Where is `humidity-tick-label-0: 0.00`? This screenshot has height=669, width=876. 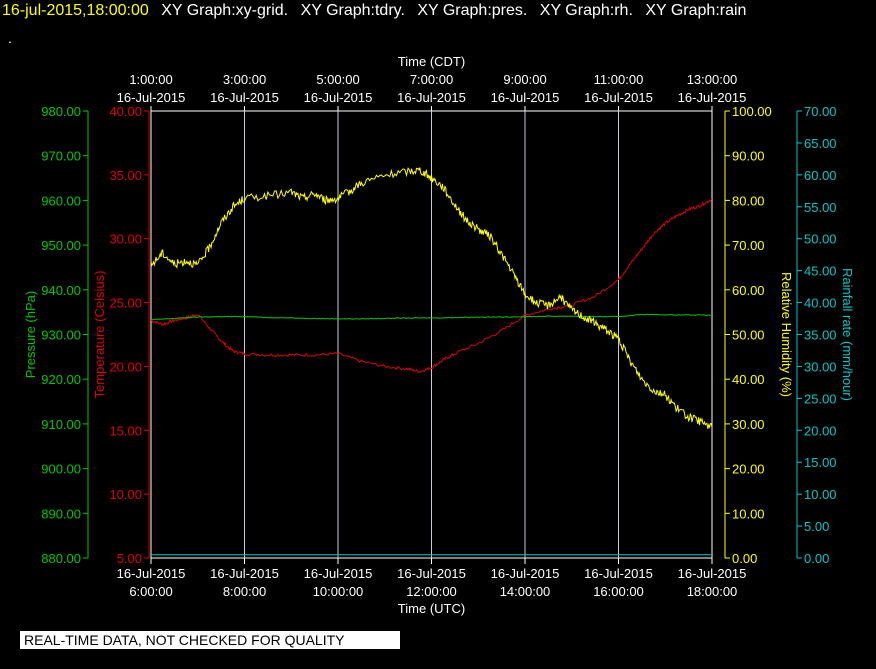 humidity-tick-label-0: 0.00 is located at coordinates (744, 558).